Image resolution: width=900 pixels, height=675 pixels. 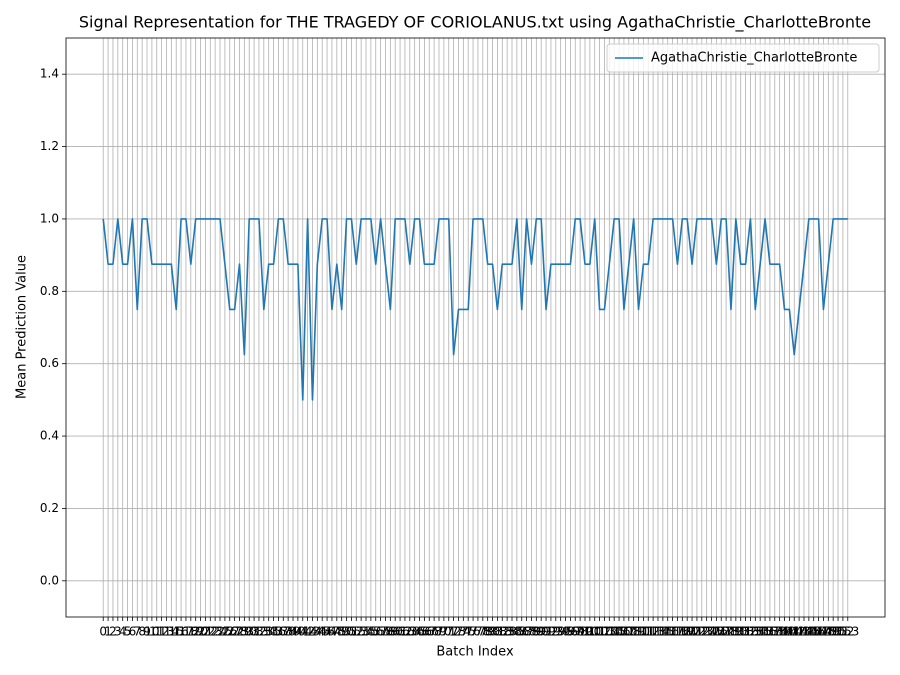 What do you see at coordinates (619, 632) in the screenshot?
I see `x-tick-label: 106` at bounding box center [619, 632].